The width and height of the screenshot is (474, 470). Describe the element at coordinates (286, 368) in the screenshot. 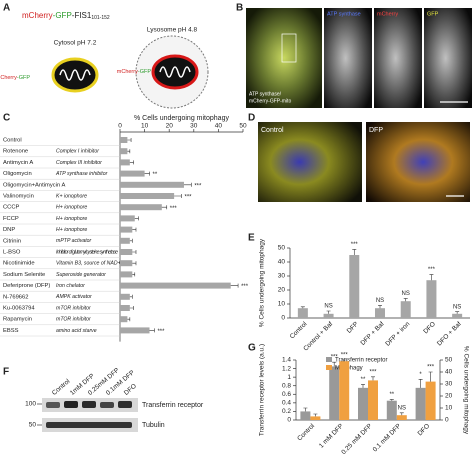

I see `y-tick-label: 1.2` at that location.